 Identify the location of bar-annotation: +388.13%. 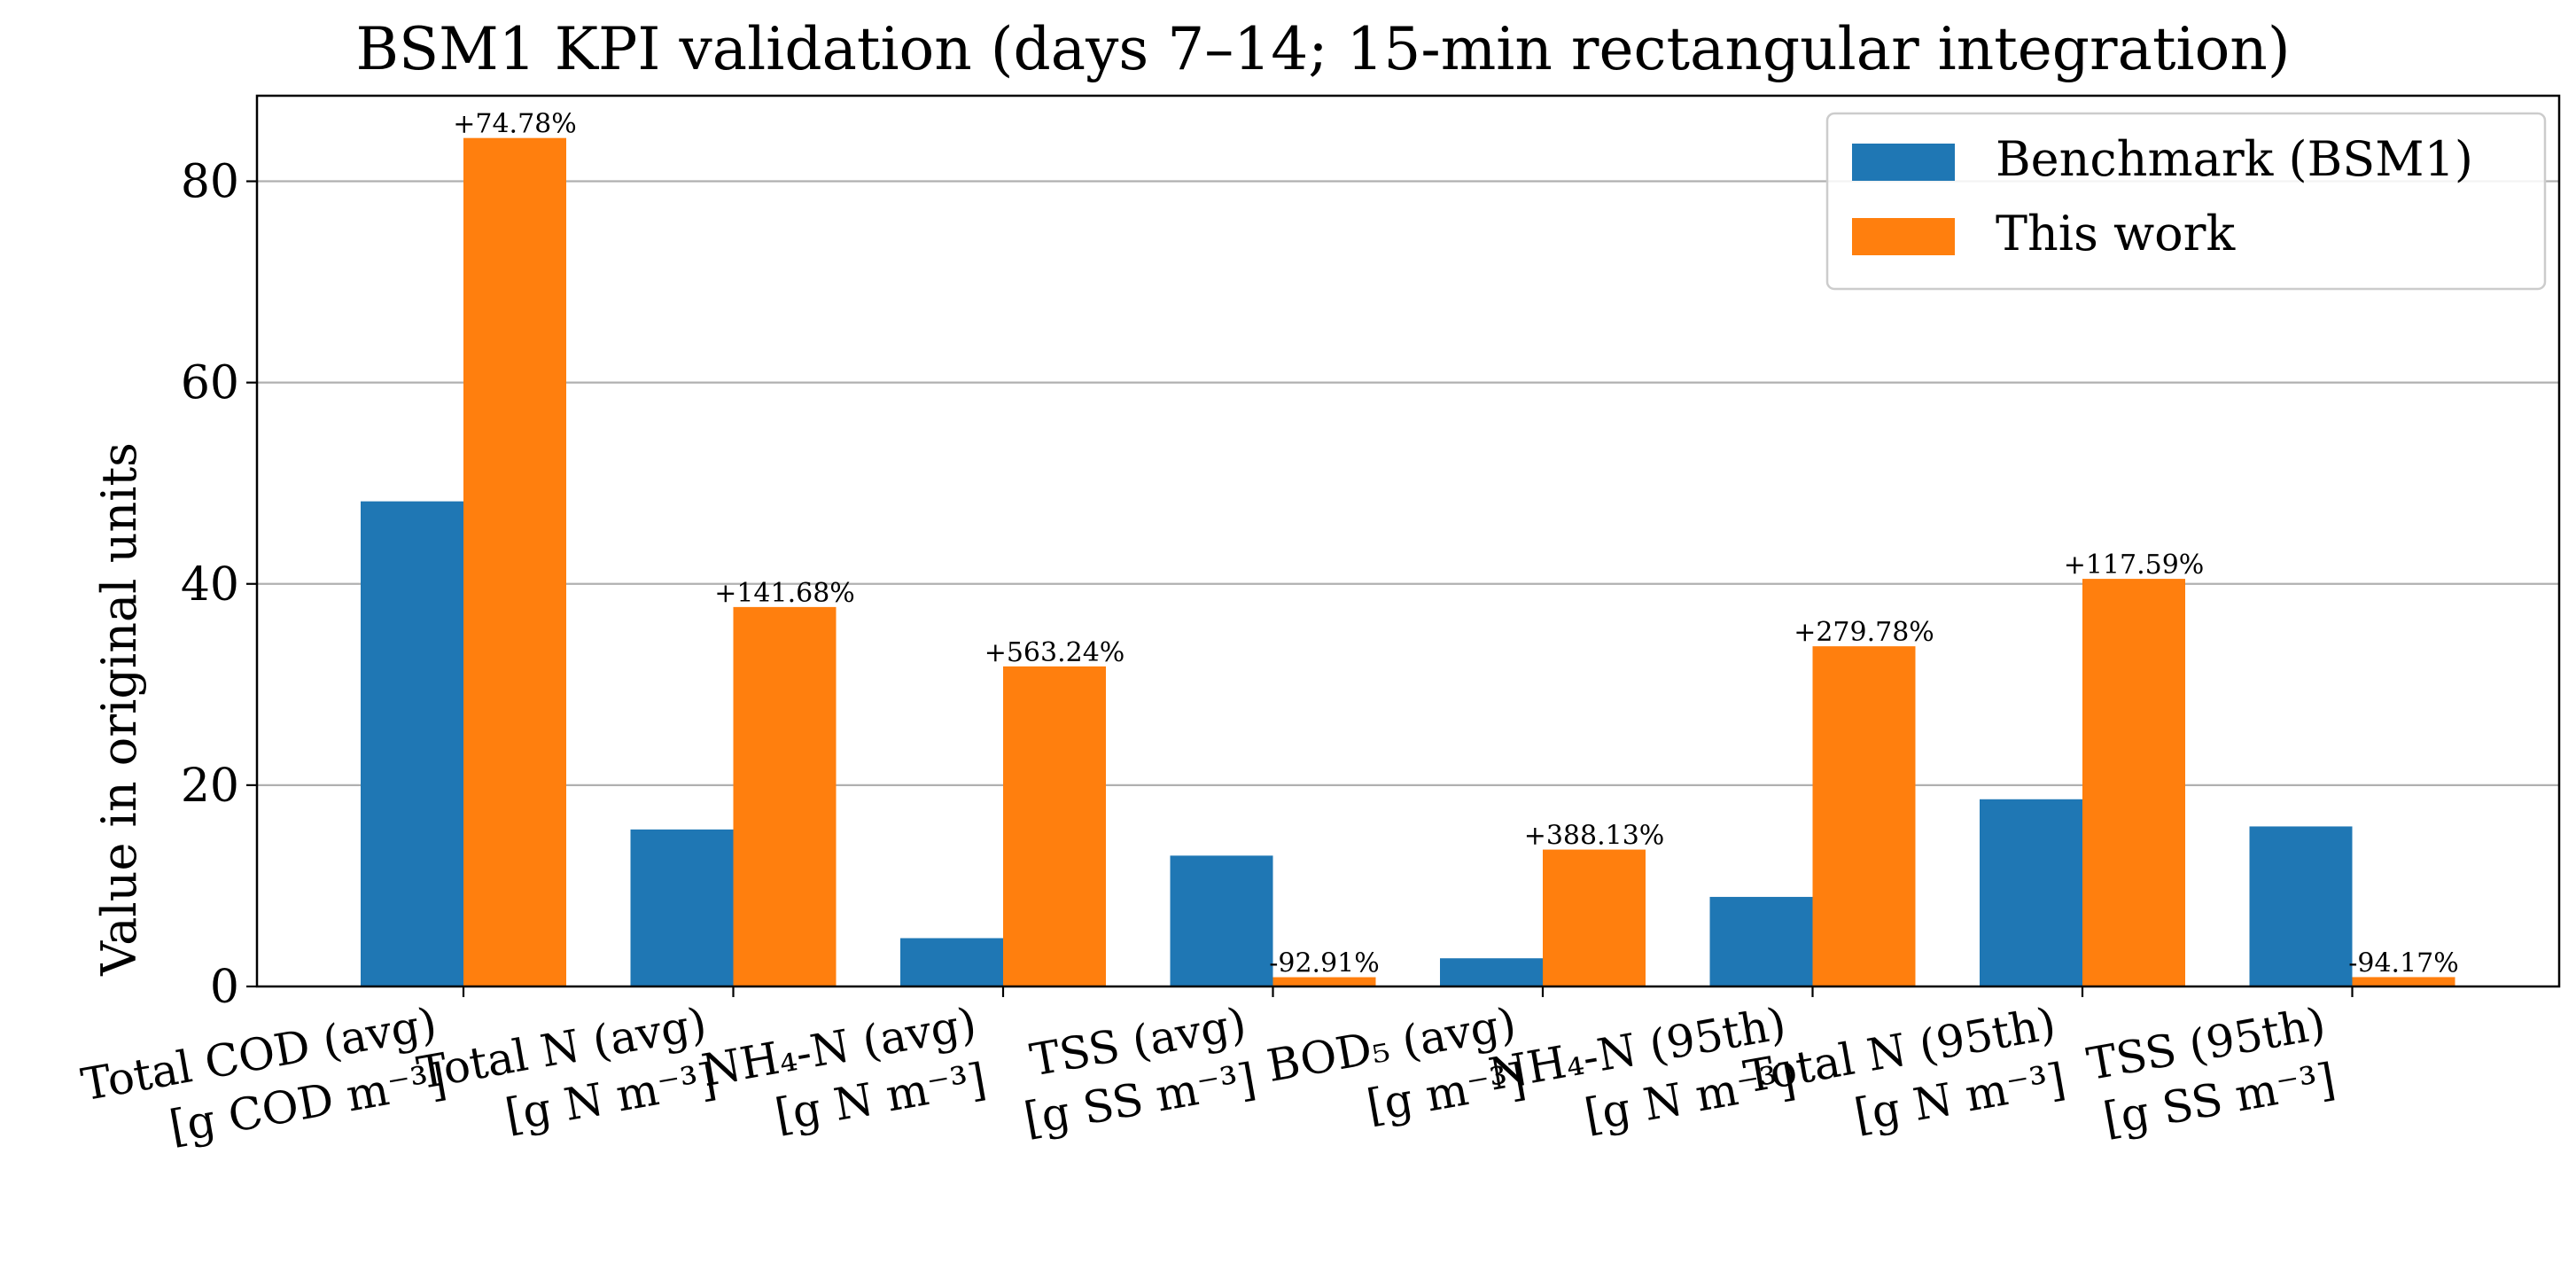
(1595, 836).